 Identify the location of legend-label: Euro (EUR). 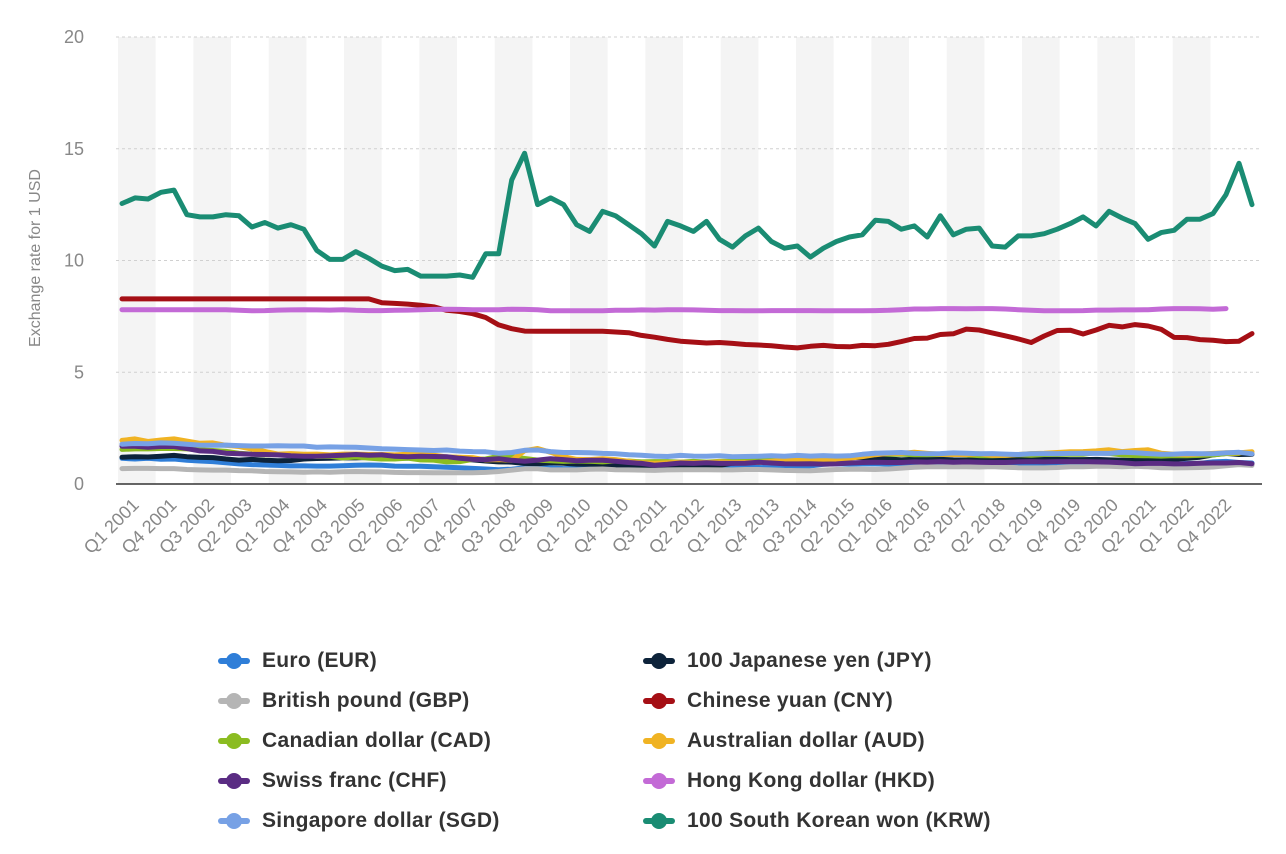
(319, 660).